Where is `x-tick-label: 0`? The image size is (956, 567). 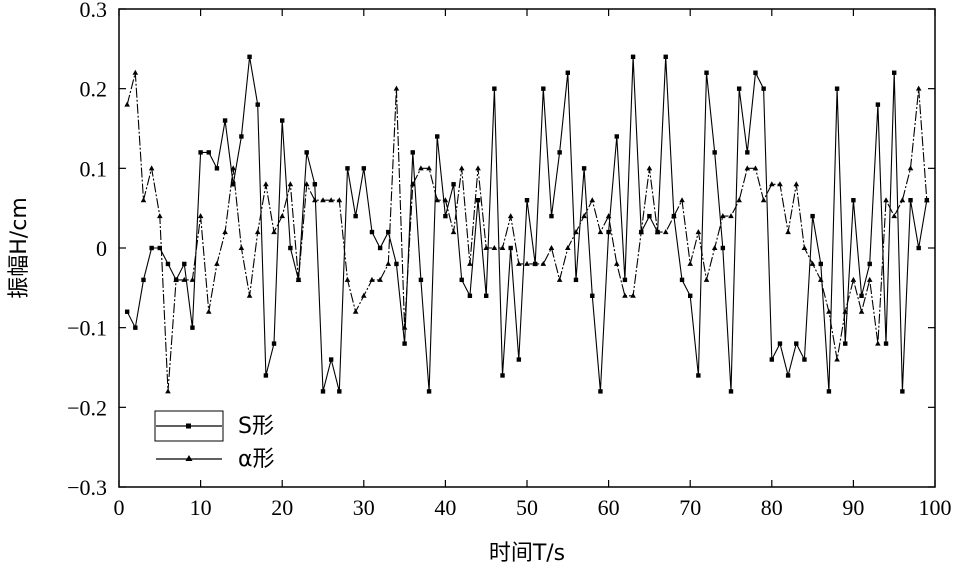 x-tick-label: 0 is located at coordinates (119, 507).